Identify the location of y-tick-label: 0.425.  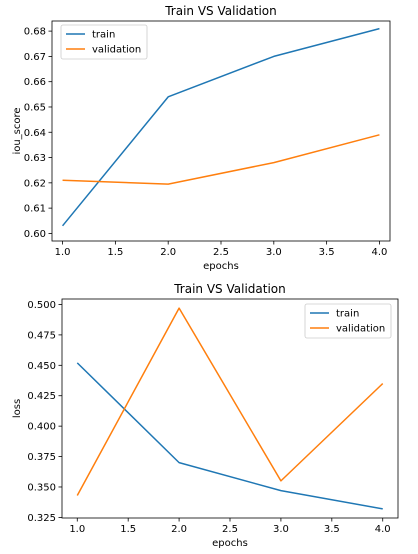
(41, 396).